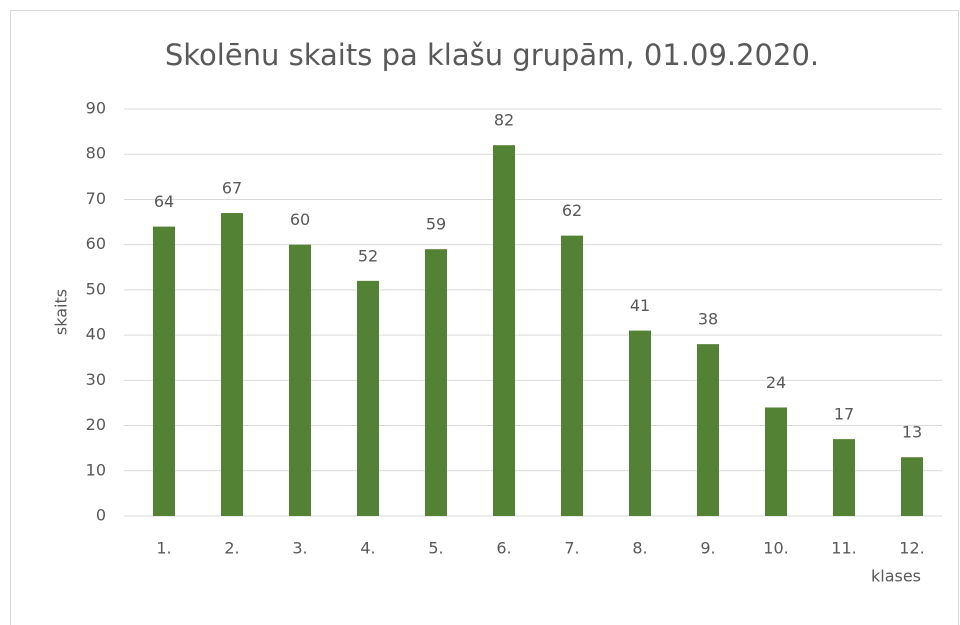 The image size is (960, 625). What do you see at coordinates (776, 382) in the screenshot?
I see `data-label: 24` at bounding box center [776, 382].